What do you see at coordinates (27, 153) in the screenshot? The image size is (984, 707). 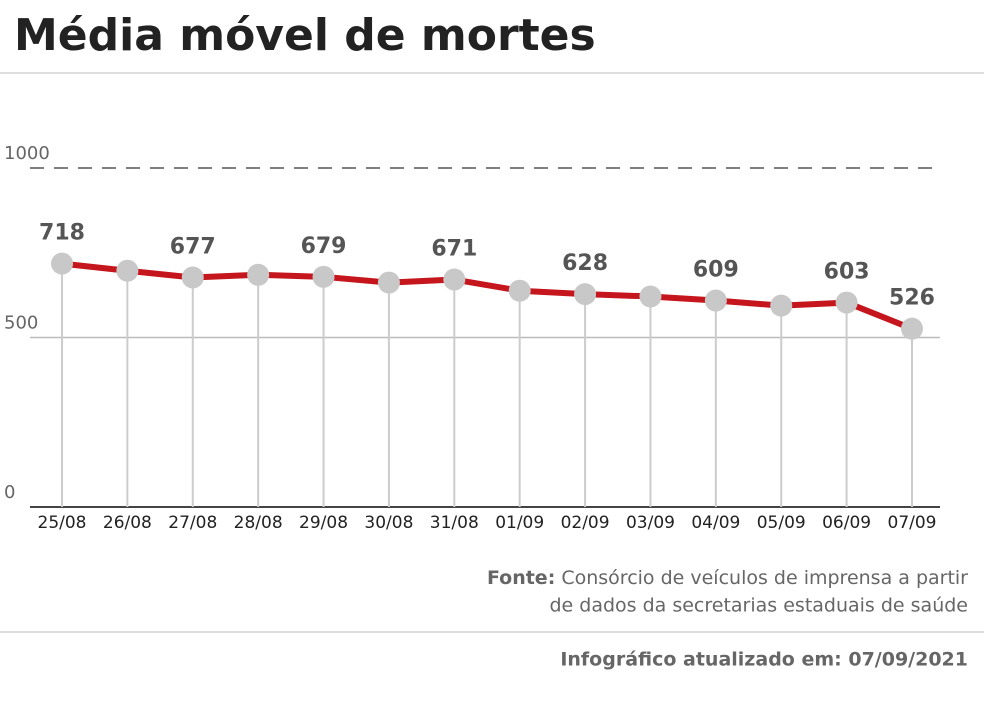 I see `y-tick-label: 1000` at bounding box center [27, 153].